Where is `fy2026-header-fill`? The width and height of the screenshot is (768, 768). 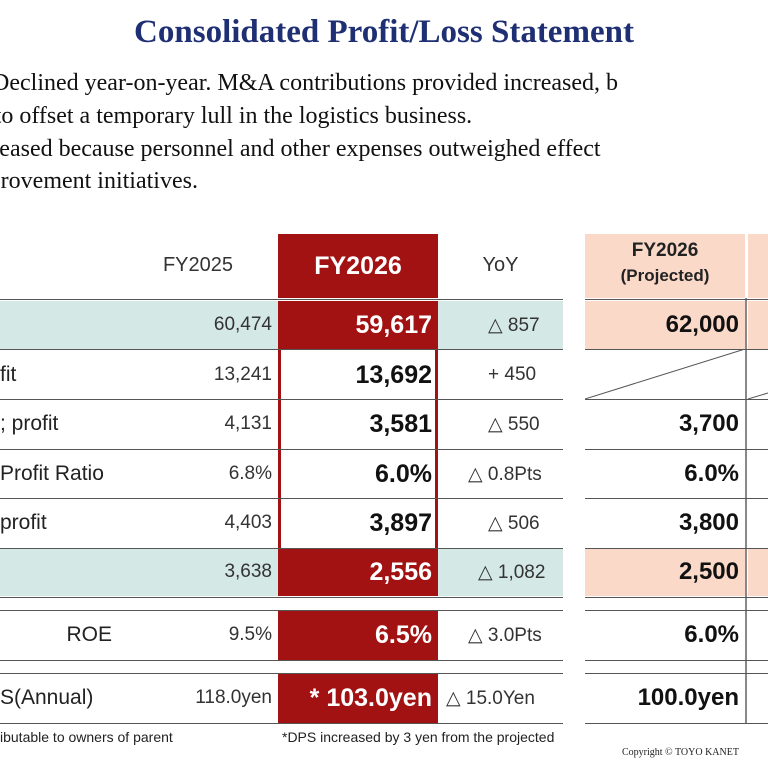 fy2026-header-fill is located at coordinates (358, 266).